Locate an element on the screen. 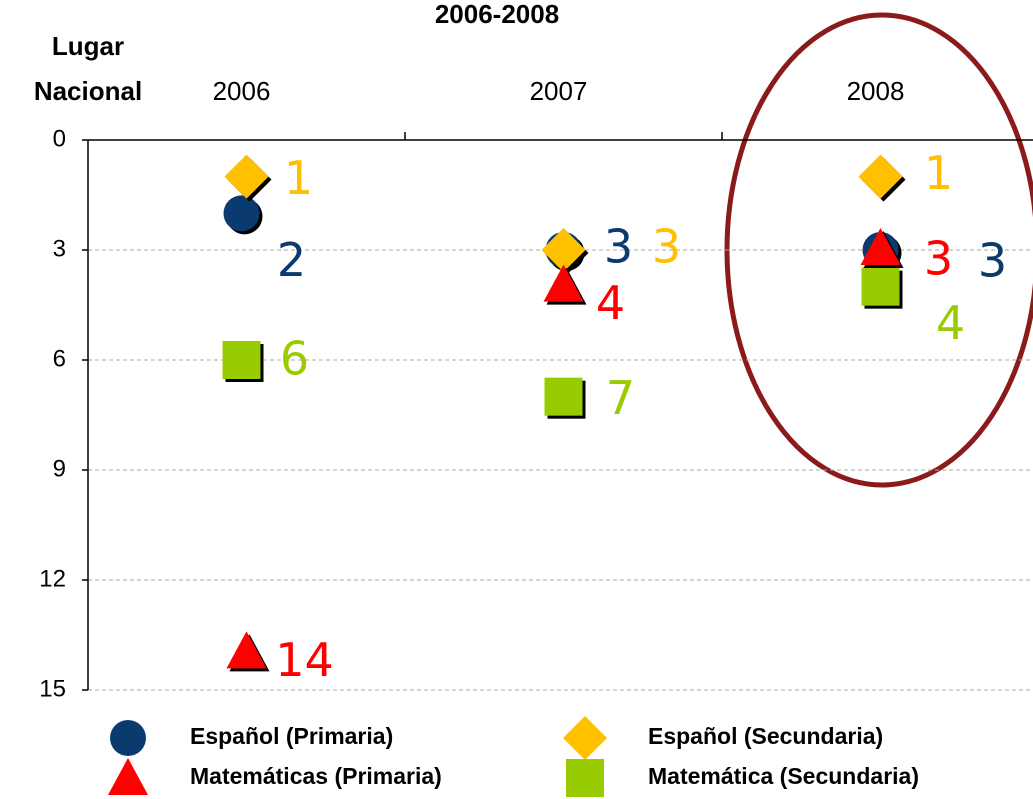 The image size is (1033, 799). data-label: 6 is located at coordinates (294, 359).